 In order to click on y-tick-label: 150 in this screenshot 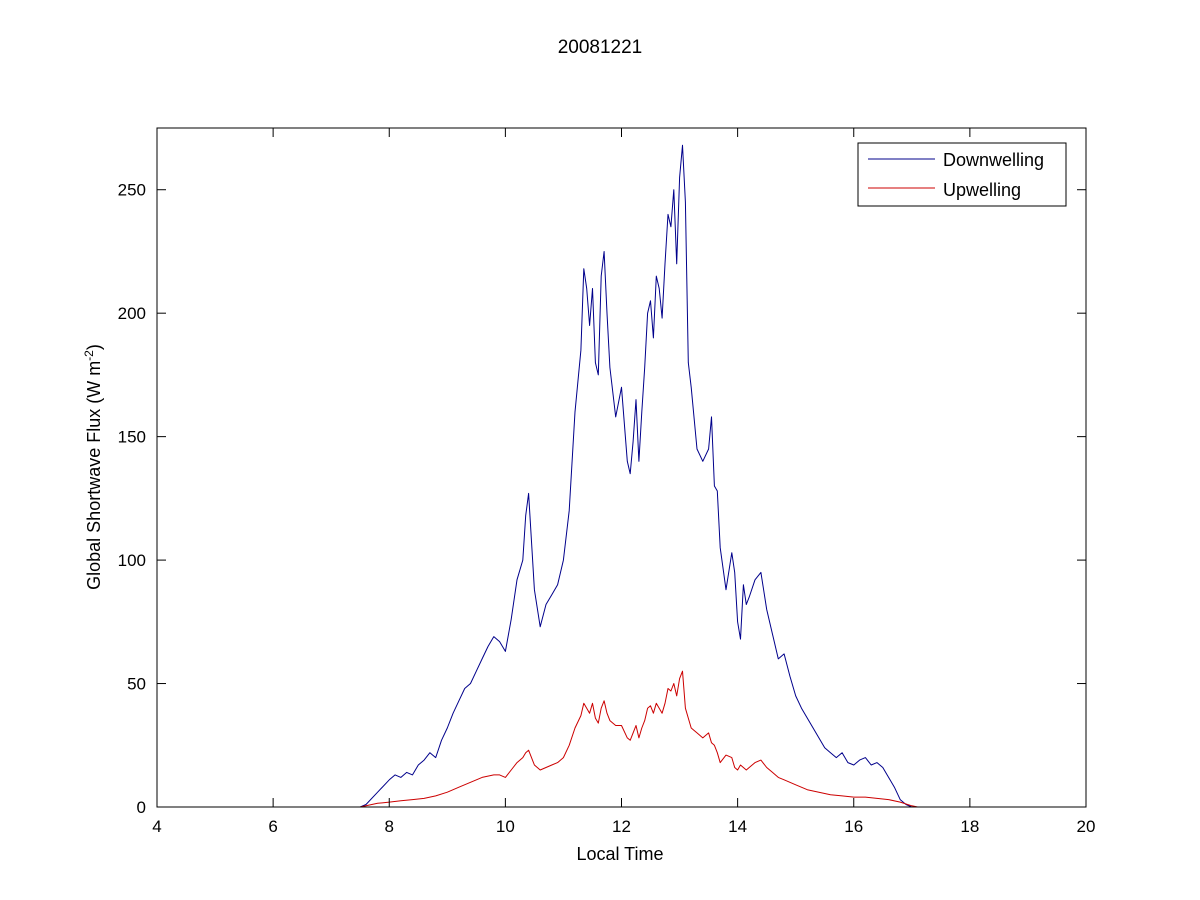, I will do `click(132, 437)`.